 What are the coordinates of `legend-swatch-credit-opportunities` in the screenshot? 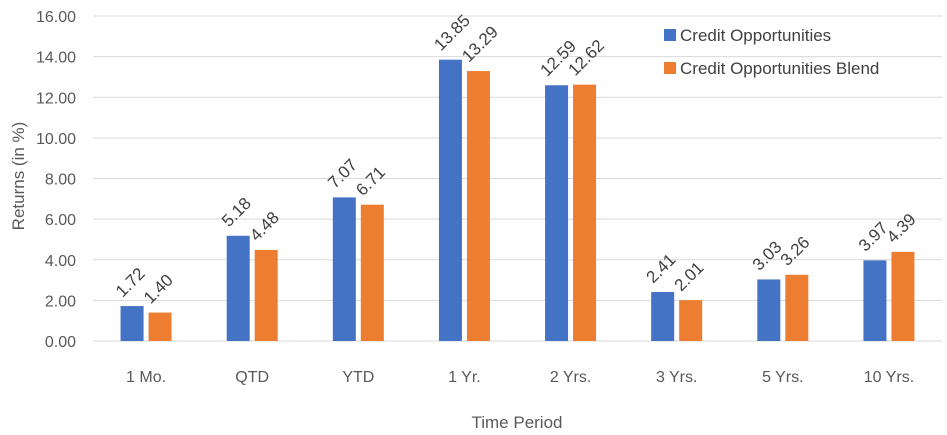 It's located at (670, 35).